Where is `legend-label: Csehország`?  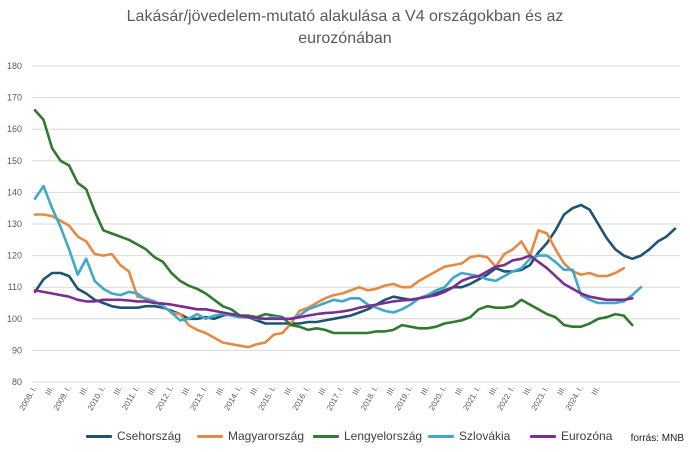 legend-label: Csehország is located at coordinates (149, 436).